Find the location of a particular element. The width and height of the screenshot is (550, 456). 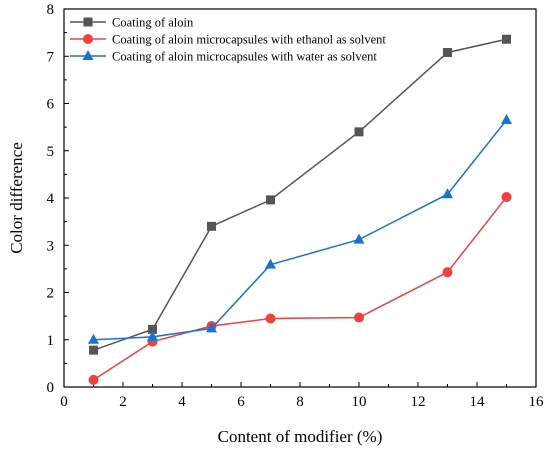

y-axis-title: Color difference is located at coordinates (16, 198).